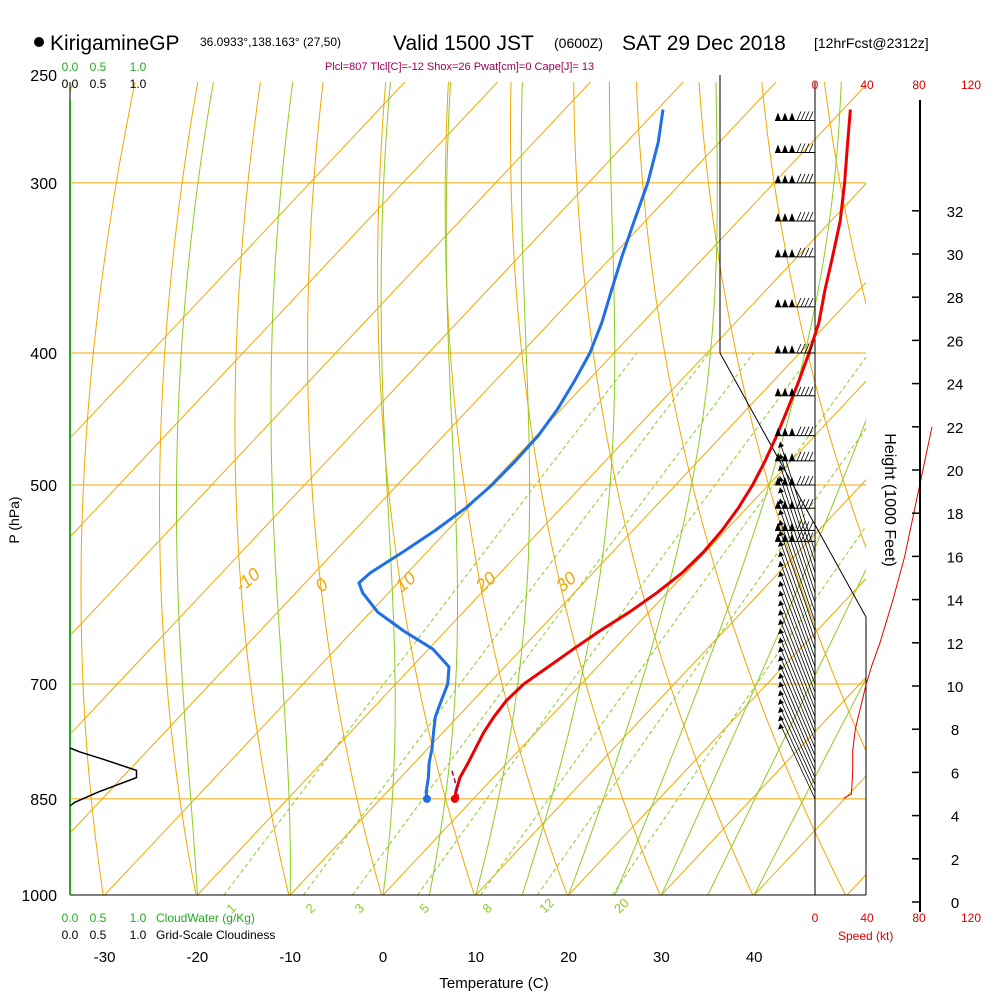 This screenshot has height=1000, width=1000. I want to click on zulu-time: (0600Z), so click(578, 43).